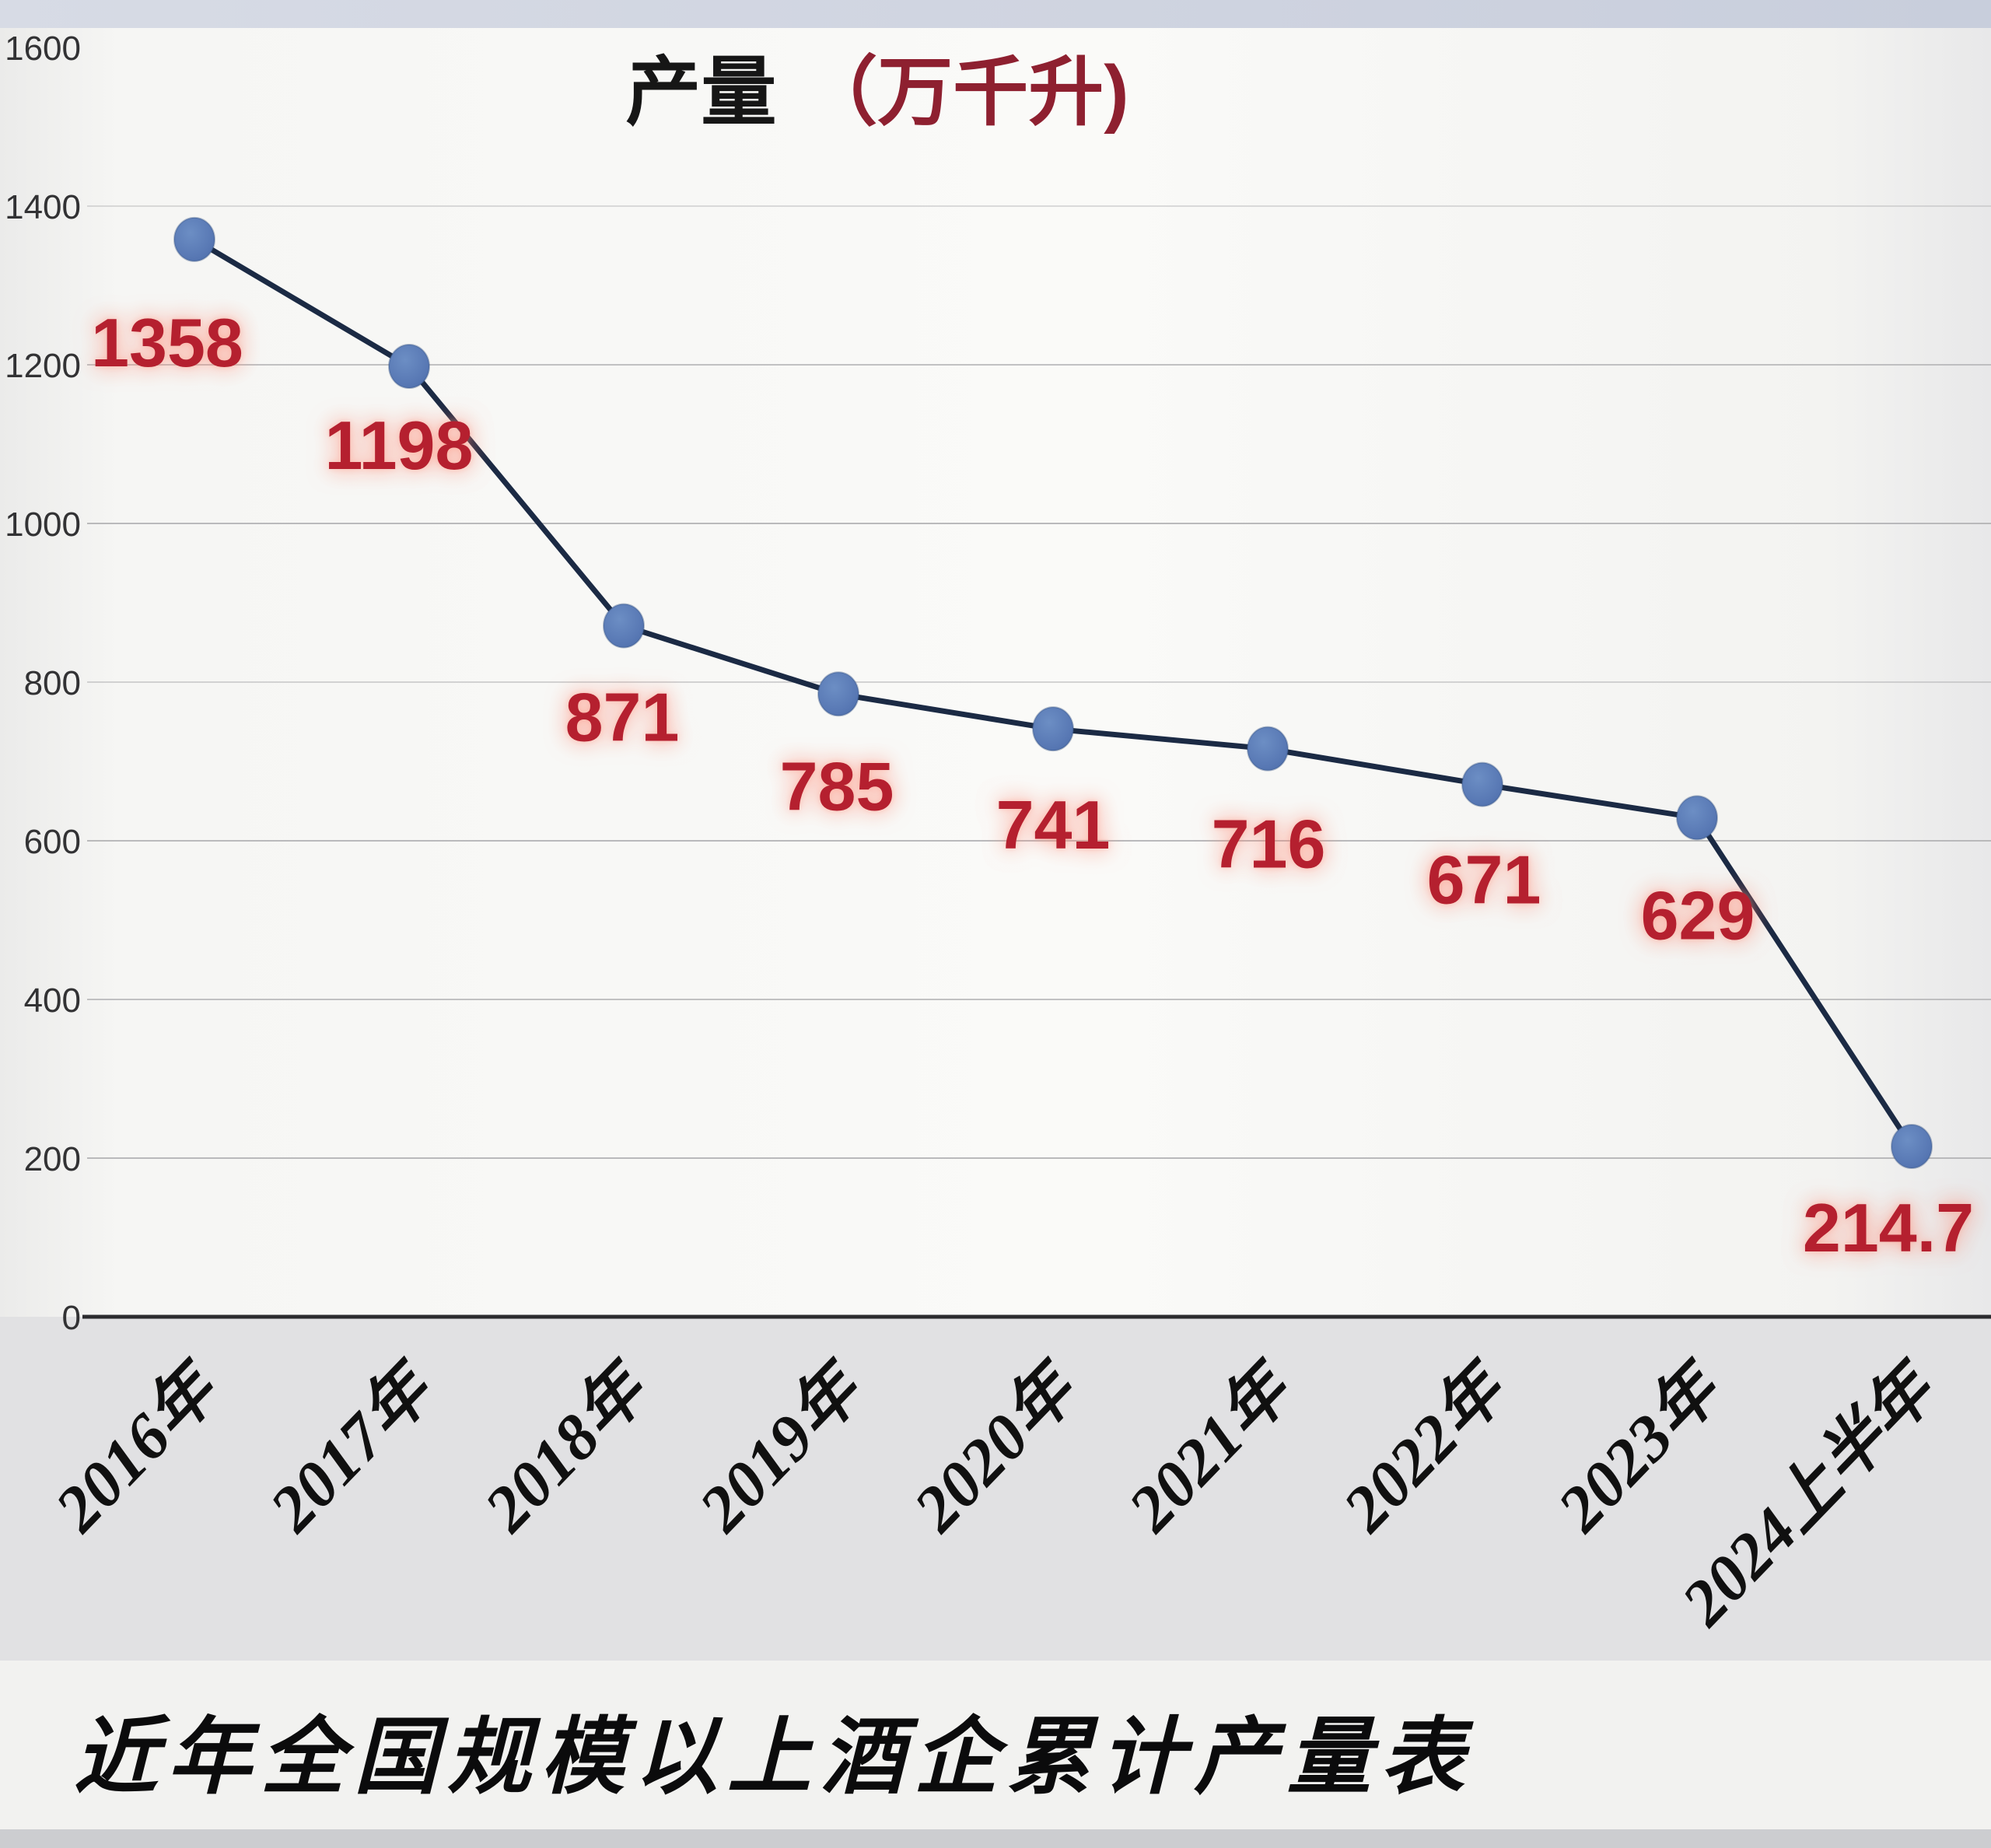 The height and width of the screenshot is (1848, 1991). I want to click on caption-strip, so click(995, 1745).